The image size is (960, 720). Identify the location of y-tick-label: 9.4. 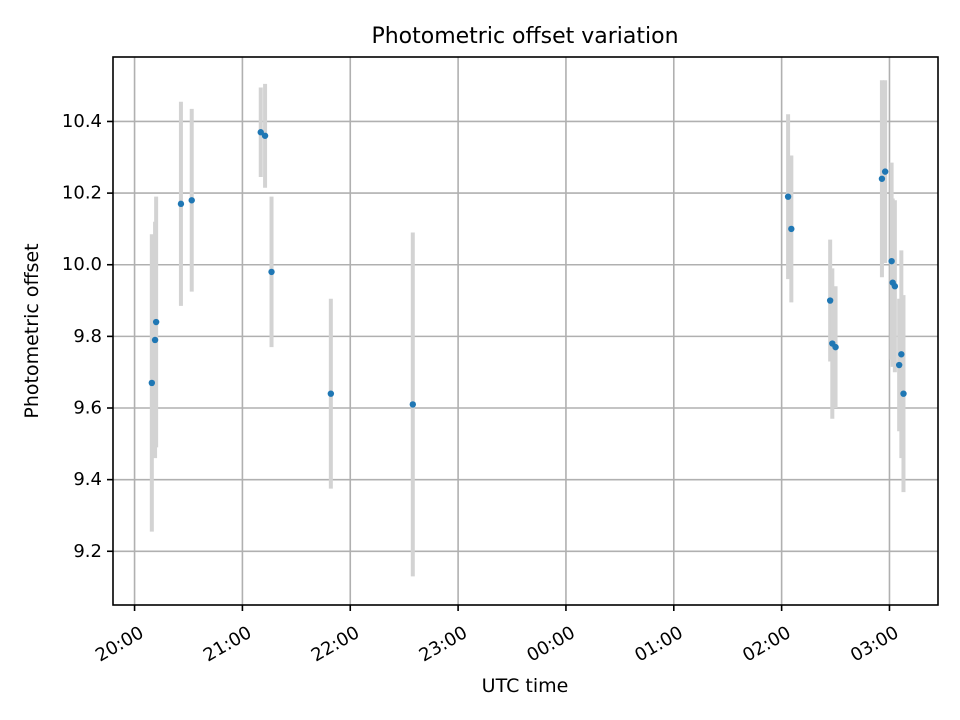
(87, 479).